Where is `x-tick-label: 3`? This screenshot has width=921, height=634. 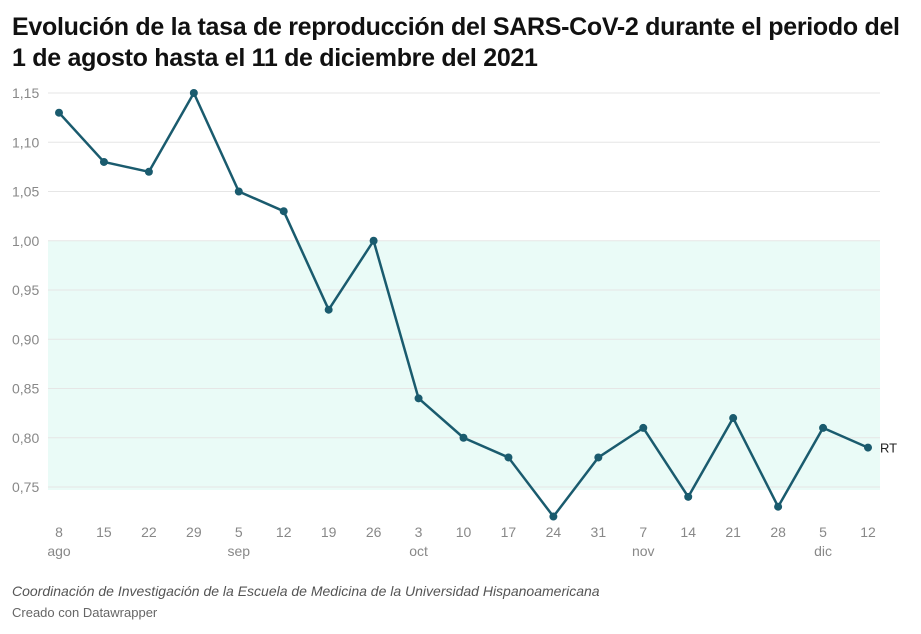 x-tick-label: 3 is located at coordinates (419, 532).